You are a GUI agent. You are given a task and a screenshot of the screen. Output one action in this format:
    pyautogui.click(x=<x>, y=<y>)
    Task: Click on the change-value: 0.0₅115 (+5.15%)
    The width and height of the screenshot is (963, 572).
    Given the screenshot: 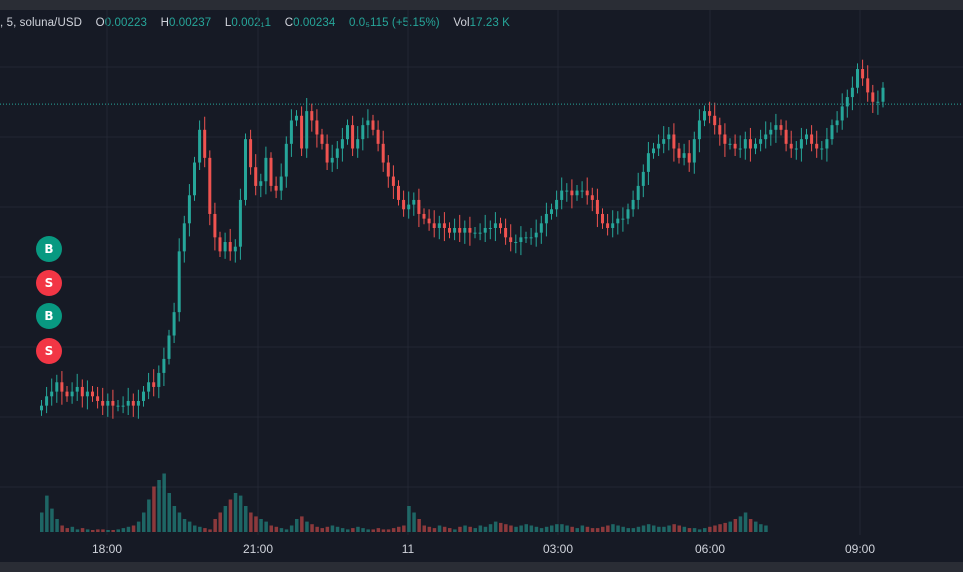 What is the action you would take?
    pyautogui.click(x=394, y=23)
    